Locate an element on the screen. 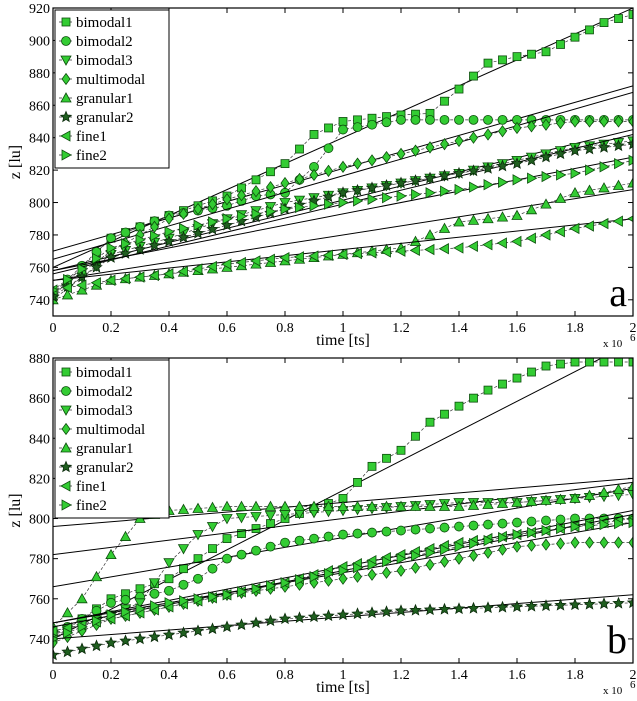 This screenshot has width=637, height=701. x-multiplier-exponent: 6 is located at coordinates (633, 338).